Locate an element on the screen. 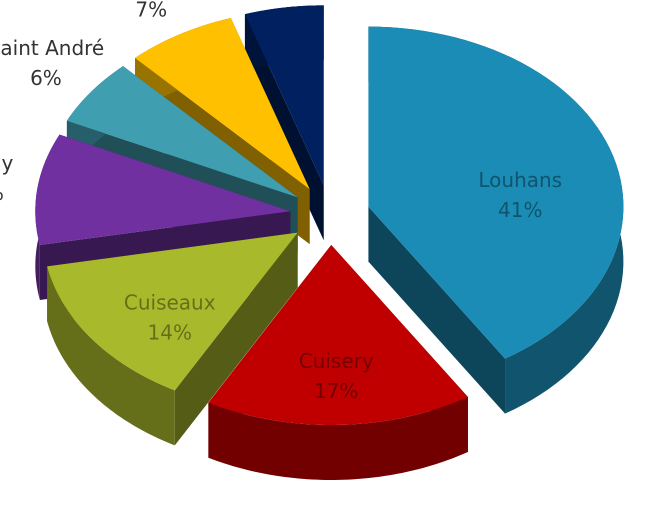 The width and height of the screenshot is (666, 524). data-label-value: 41% is located at coordinates (520, 210).